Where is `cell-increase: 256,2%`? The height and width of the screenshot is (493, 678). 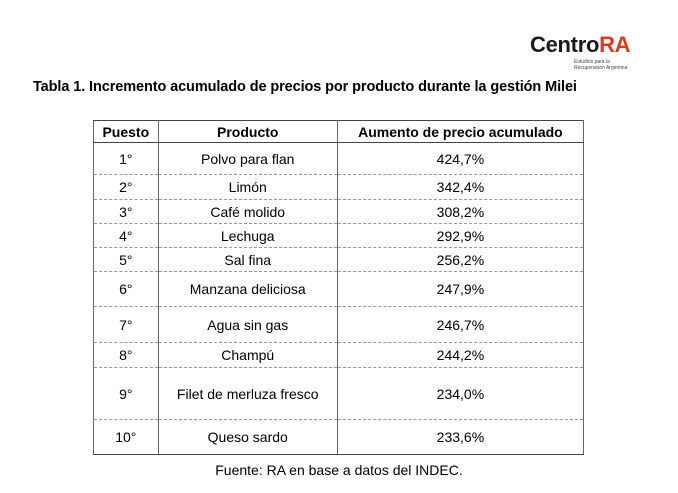 cell-increase: 256,2% is located at coordinates (460, 259).